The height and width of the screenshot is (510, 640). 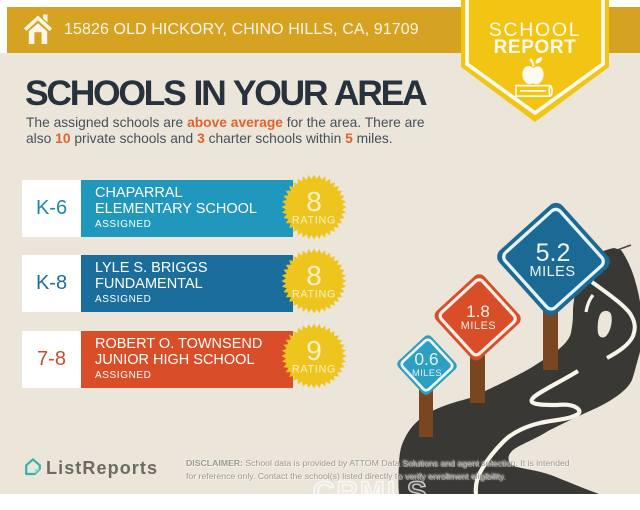 I want to click on svg-text: 0.6, so click(x=426, y=359).